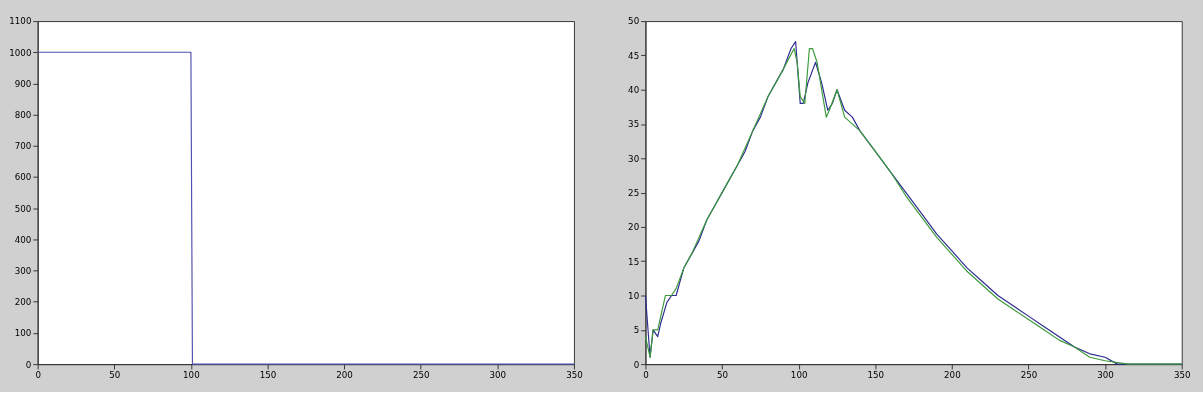 The width and height of the screenshot is (1203, 405). Describe the element at coordinates (634, 227) in the screenshot. I see `y-tick-label: 20` at that location.